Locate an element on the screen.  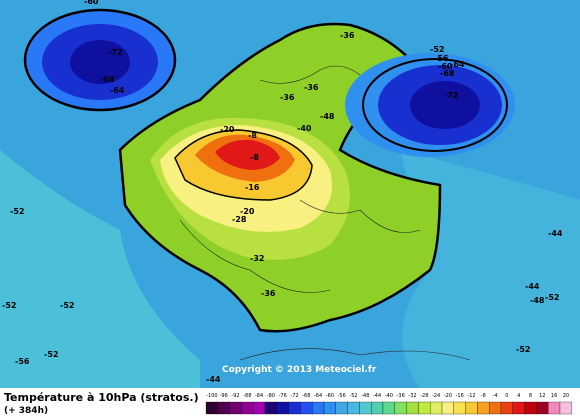
colorbar-label: -64 is located at coordinates (318, 396).